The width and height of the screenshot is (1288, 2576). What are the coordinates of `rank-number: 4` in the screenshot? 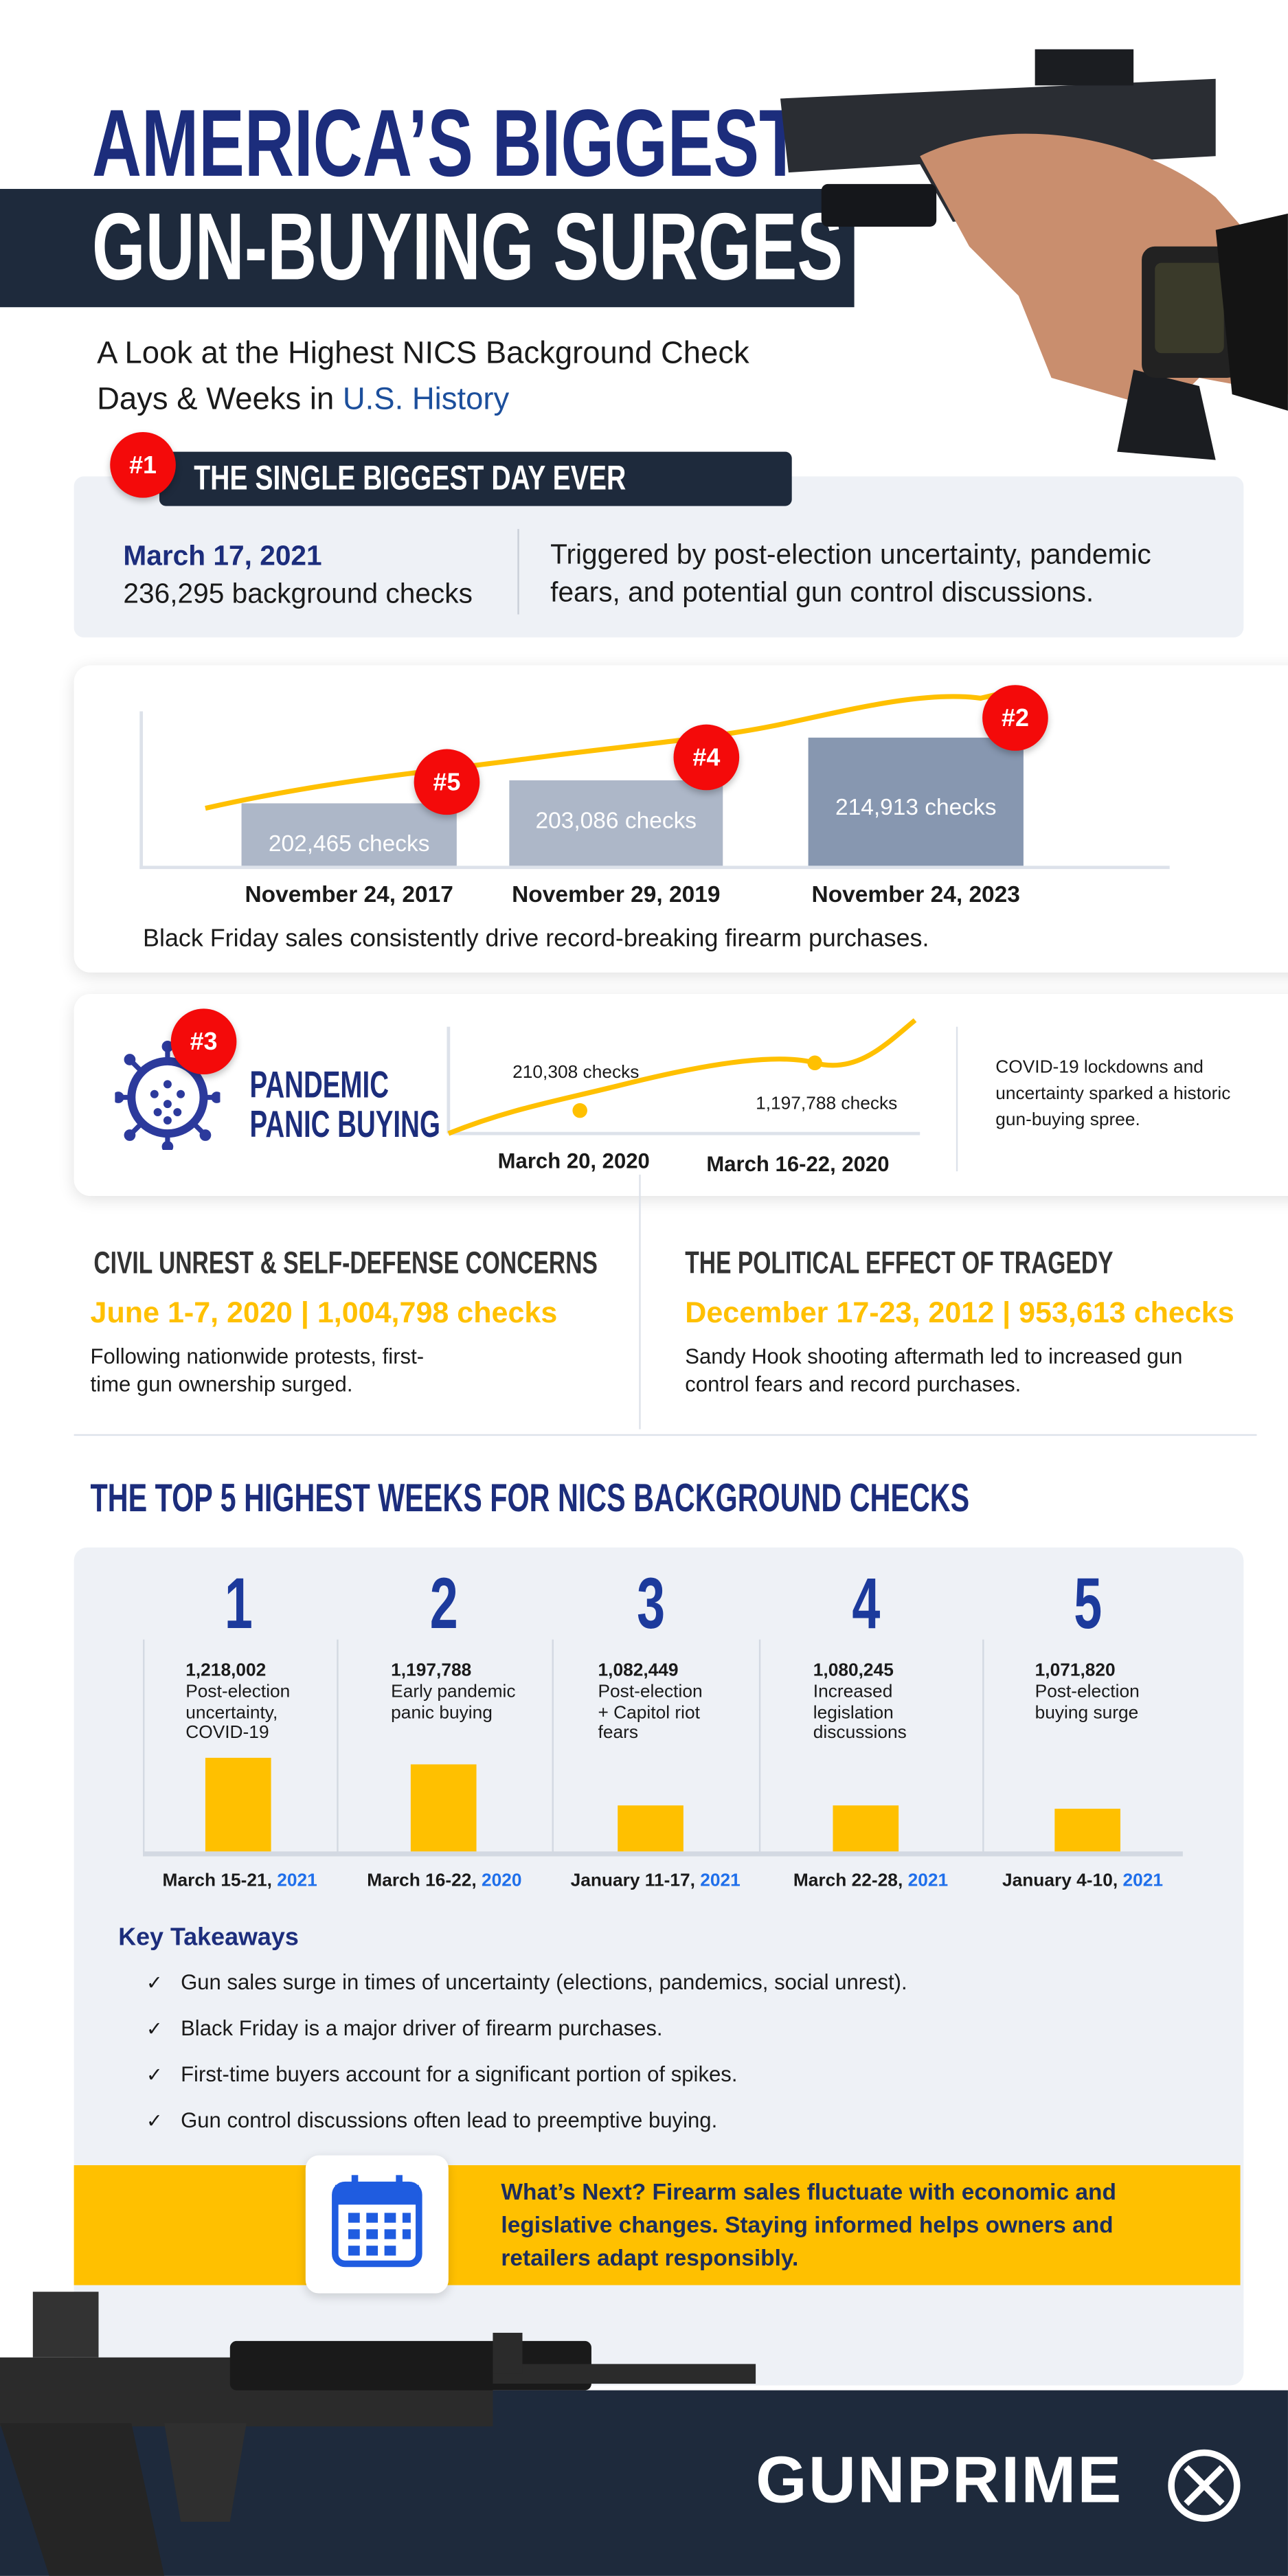 It's located at (865, 1604).